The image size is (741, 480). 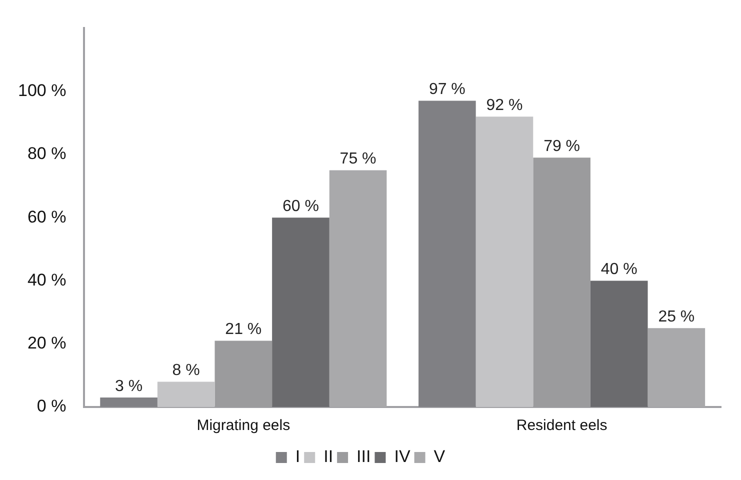 I want to click on data-label: 25 %, so click(x=676, y=317).